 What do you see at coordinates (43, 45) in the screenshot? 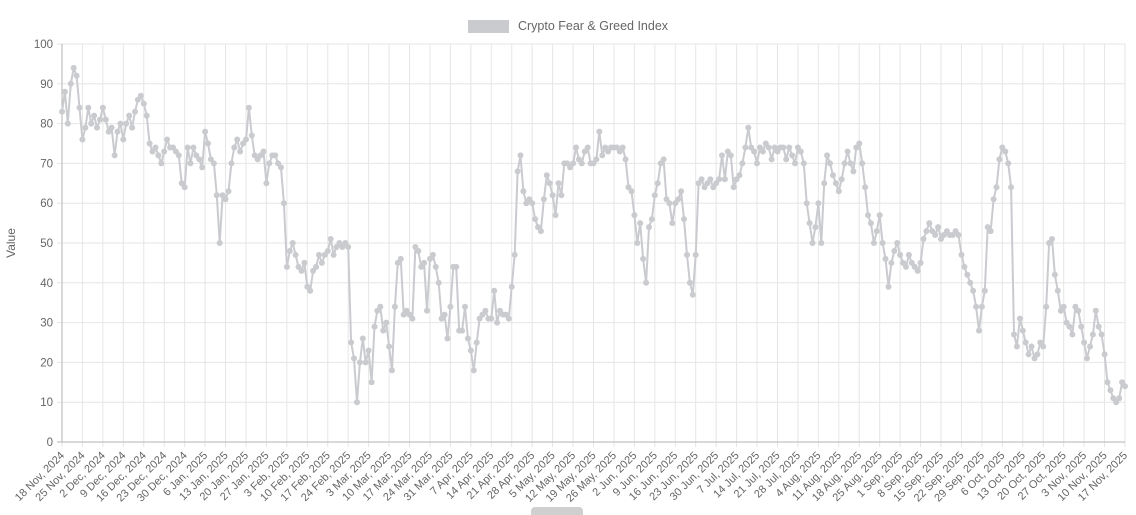
I see `svg-text: 100` at bounding box center [43, 45].